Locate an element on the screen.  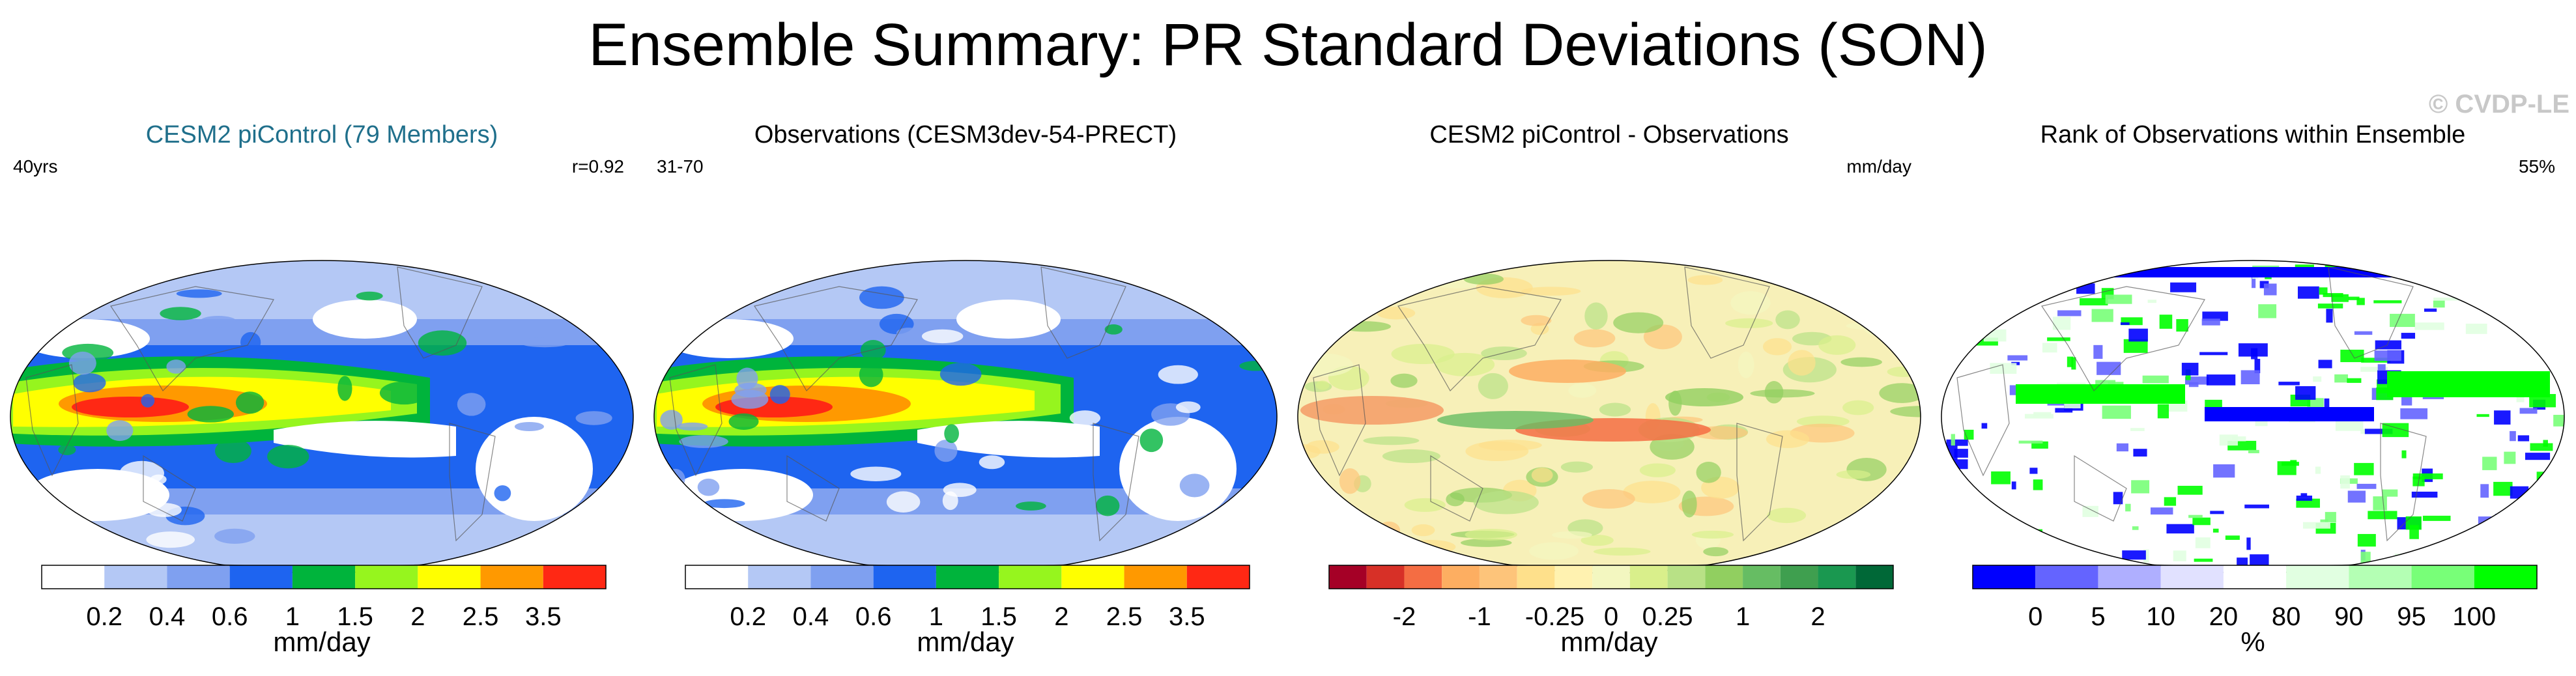
panel-title: Rank of Observations within Ensemble is located at coordinates (2253, 134).